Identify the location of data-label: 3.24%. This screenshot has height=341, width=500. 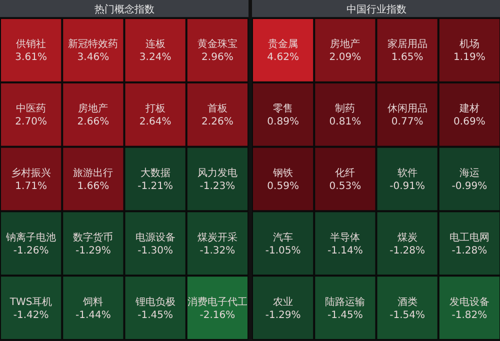
(155, 58).